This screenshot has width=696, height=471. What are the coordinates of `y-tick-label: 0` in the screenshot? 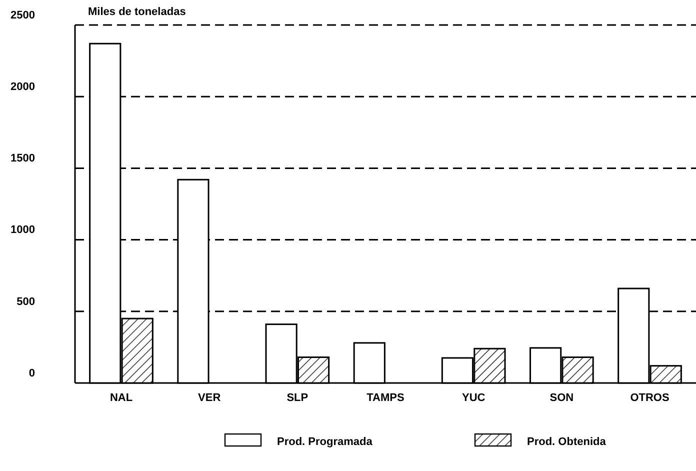 It's located at (31, 373).